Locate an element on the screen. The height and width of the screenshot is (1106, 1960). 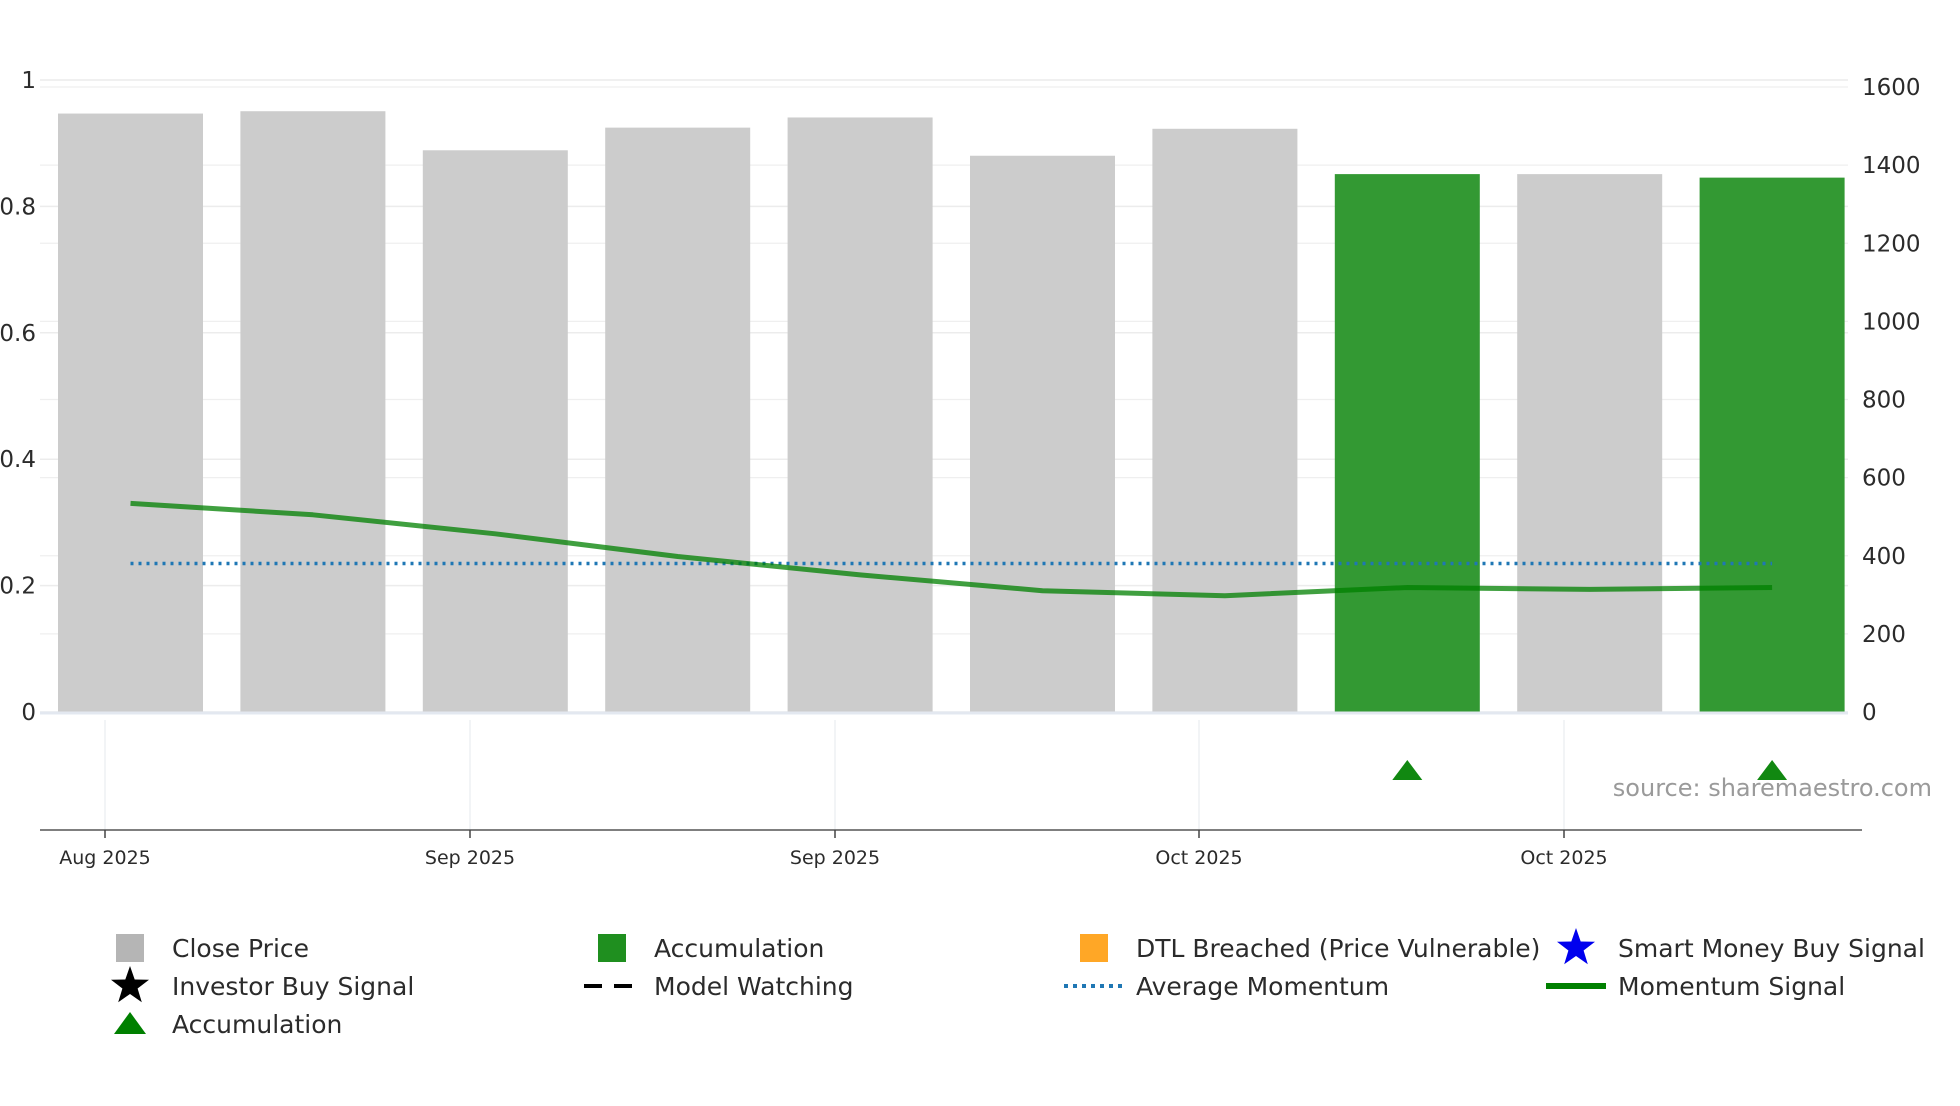
legend-label: DTL Breached (Price Vulnerable) is located at coordinates (1338, 948).